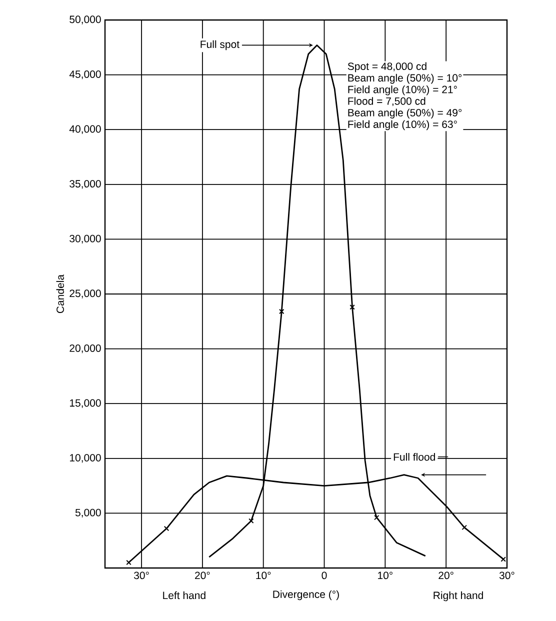 The height and width of the screenshot is (621, 556). What do you see at coordinates (387, 101) in the screenshot?
I see `annotation: Flood = 7,500 cd` at bounding box center [387, 101].